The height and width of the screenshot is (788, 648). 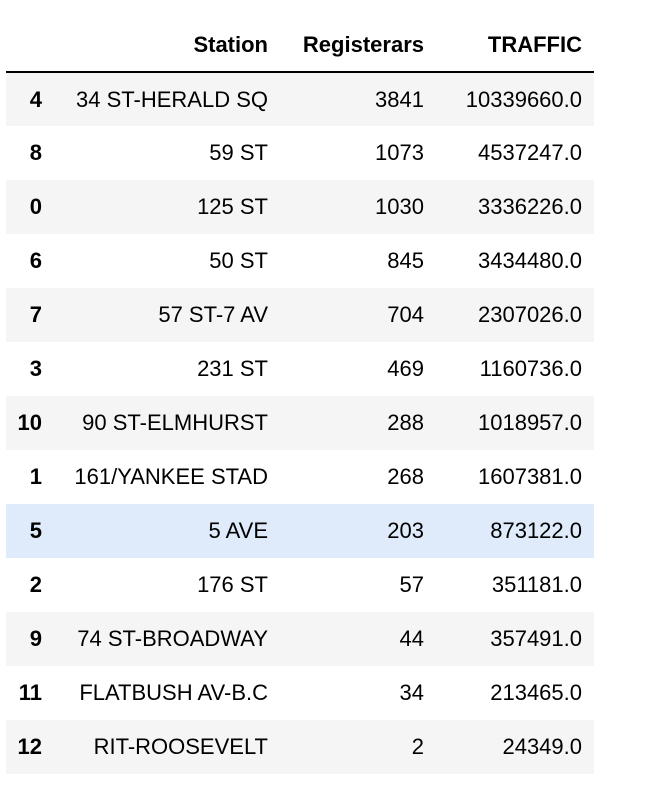 I want to click on cell-traffic: 351181.0, so click(x=536, y=584).